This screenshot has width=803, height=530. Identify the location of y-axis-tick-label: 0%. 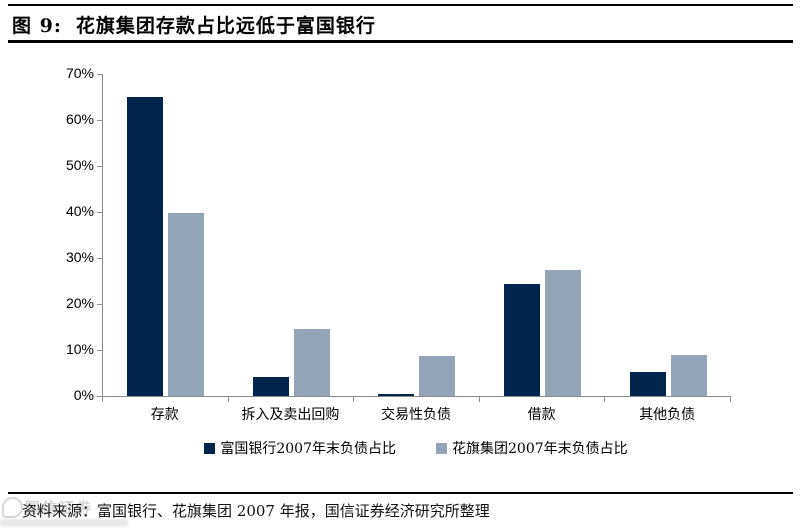
(83, 395).